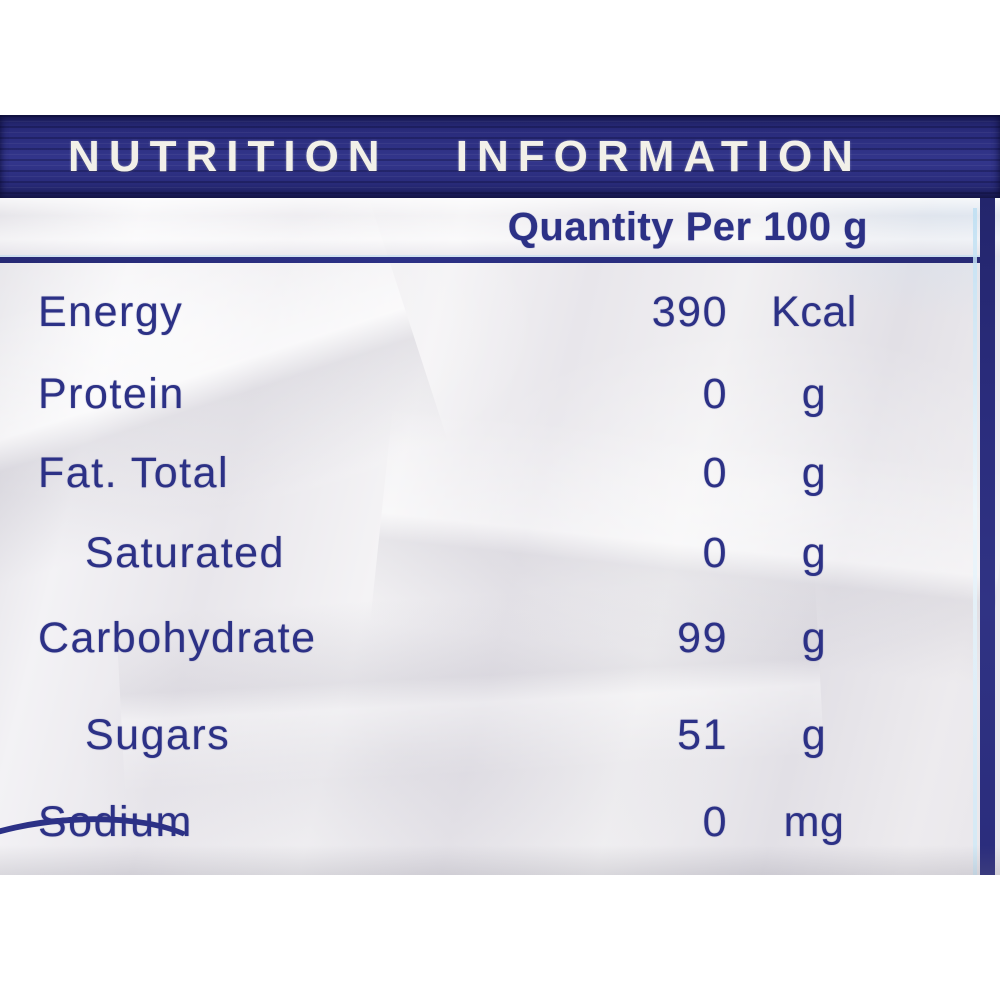  What do you see at coordinates (134, 472) in the screenshot?
I see `row-label: Fat. Total` at bounding box center [134, 472].